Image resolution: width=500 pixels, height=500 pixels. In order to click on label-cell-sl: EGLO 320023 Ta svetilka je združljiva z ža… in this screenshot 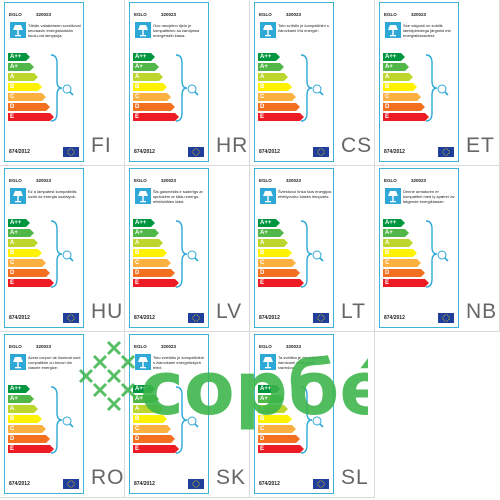, I will do `click(312, 415)`.